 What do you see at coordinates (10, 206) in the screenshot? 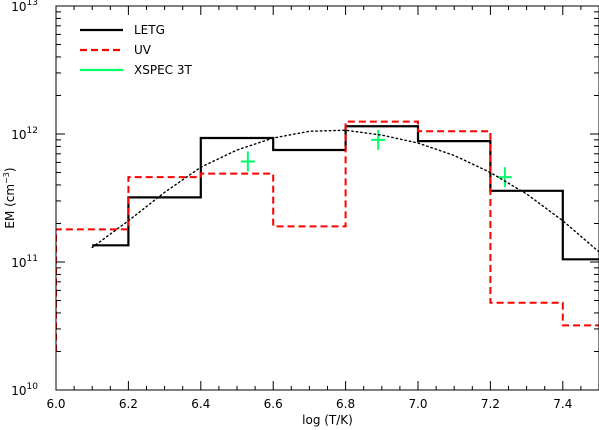
I see `y-axis-title-base: EM (cm` at bounding box center [10, 206].